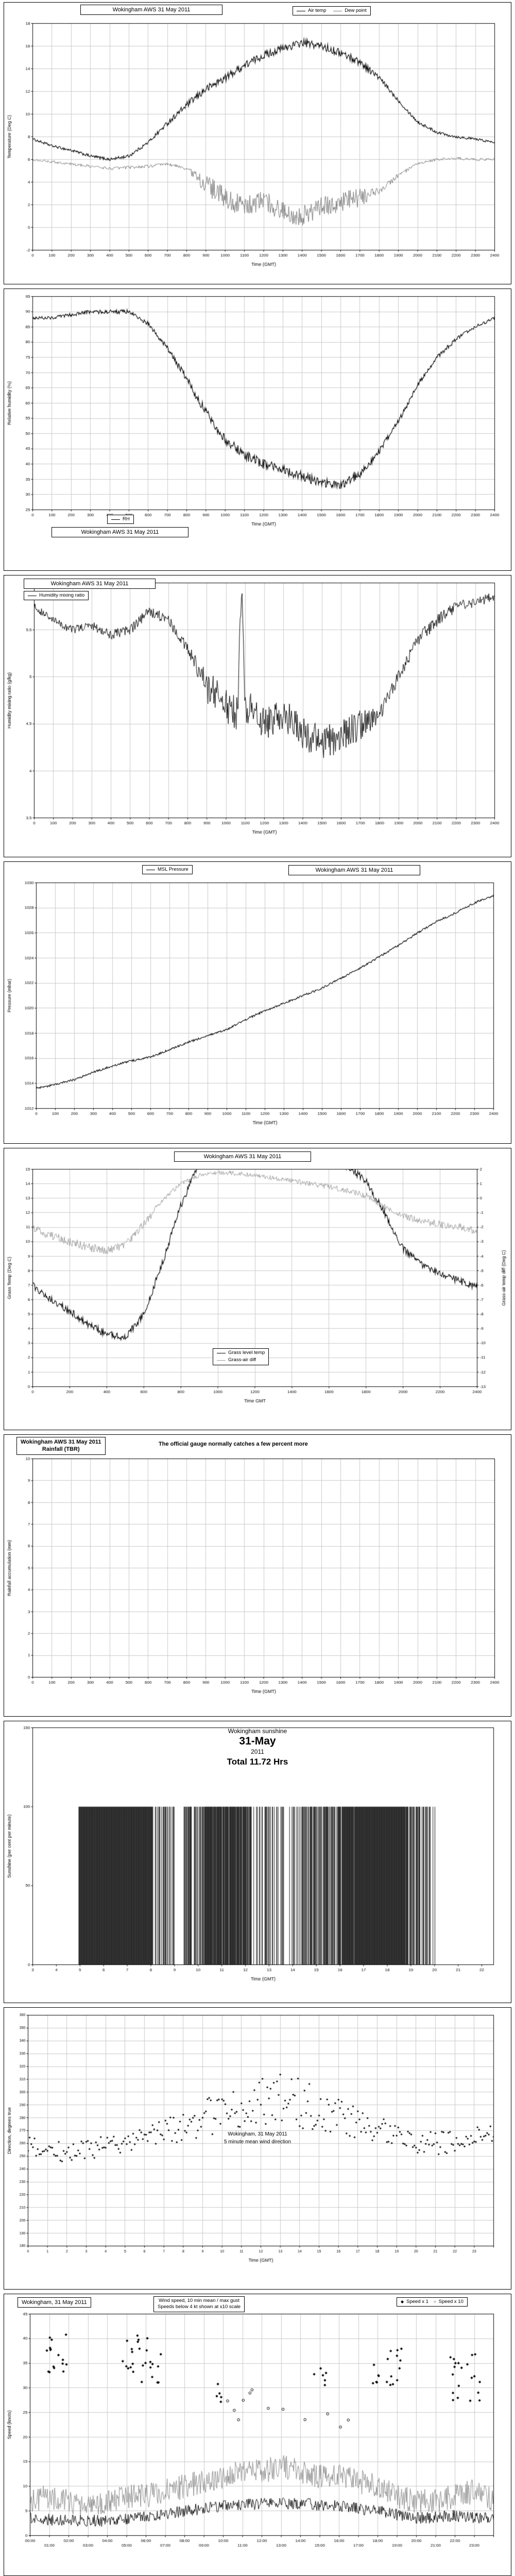 This screenshot has height=2576, width=515. What do you see at coordinates (257, 1741) in the screenshot?
I see `sunshine-date: 31-May` at bounding box center [257, 1741].